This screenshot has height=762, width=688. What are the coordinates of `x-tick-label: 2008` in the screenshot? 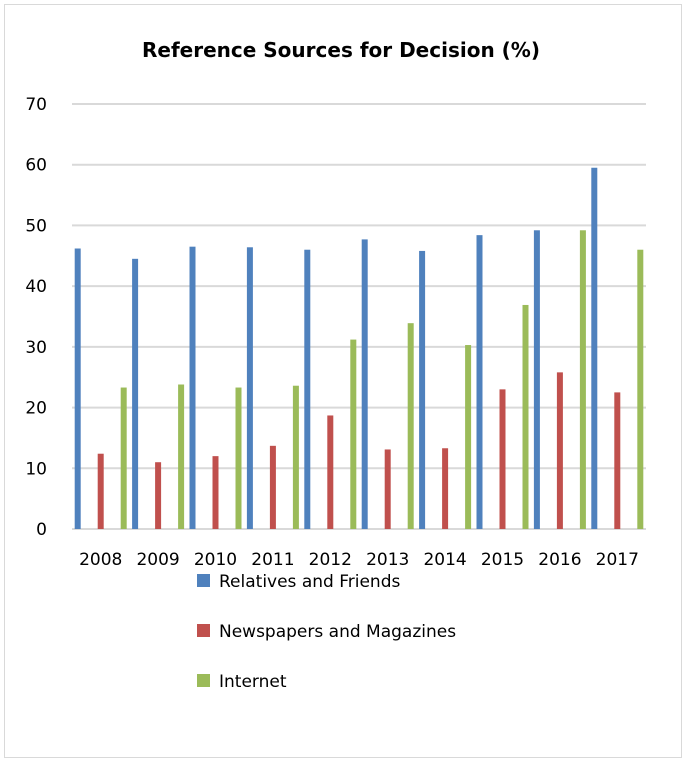 It's located at (100, 560).